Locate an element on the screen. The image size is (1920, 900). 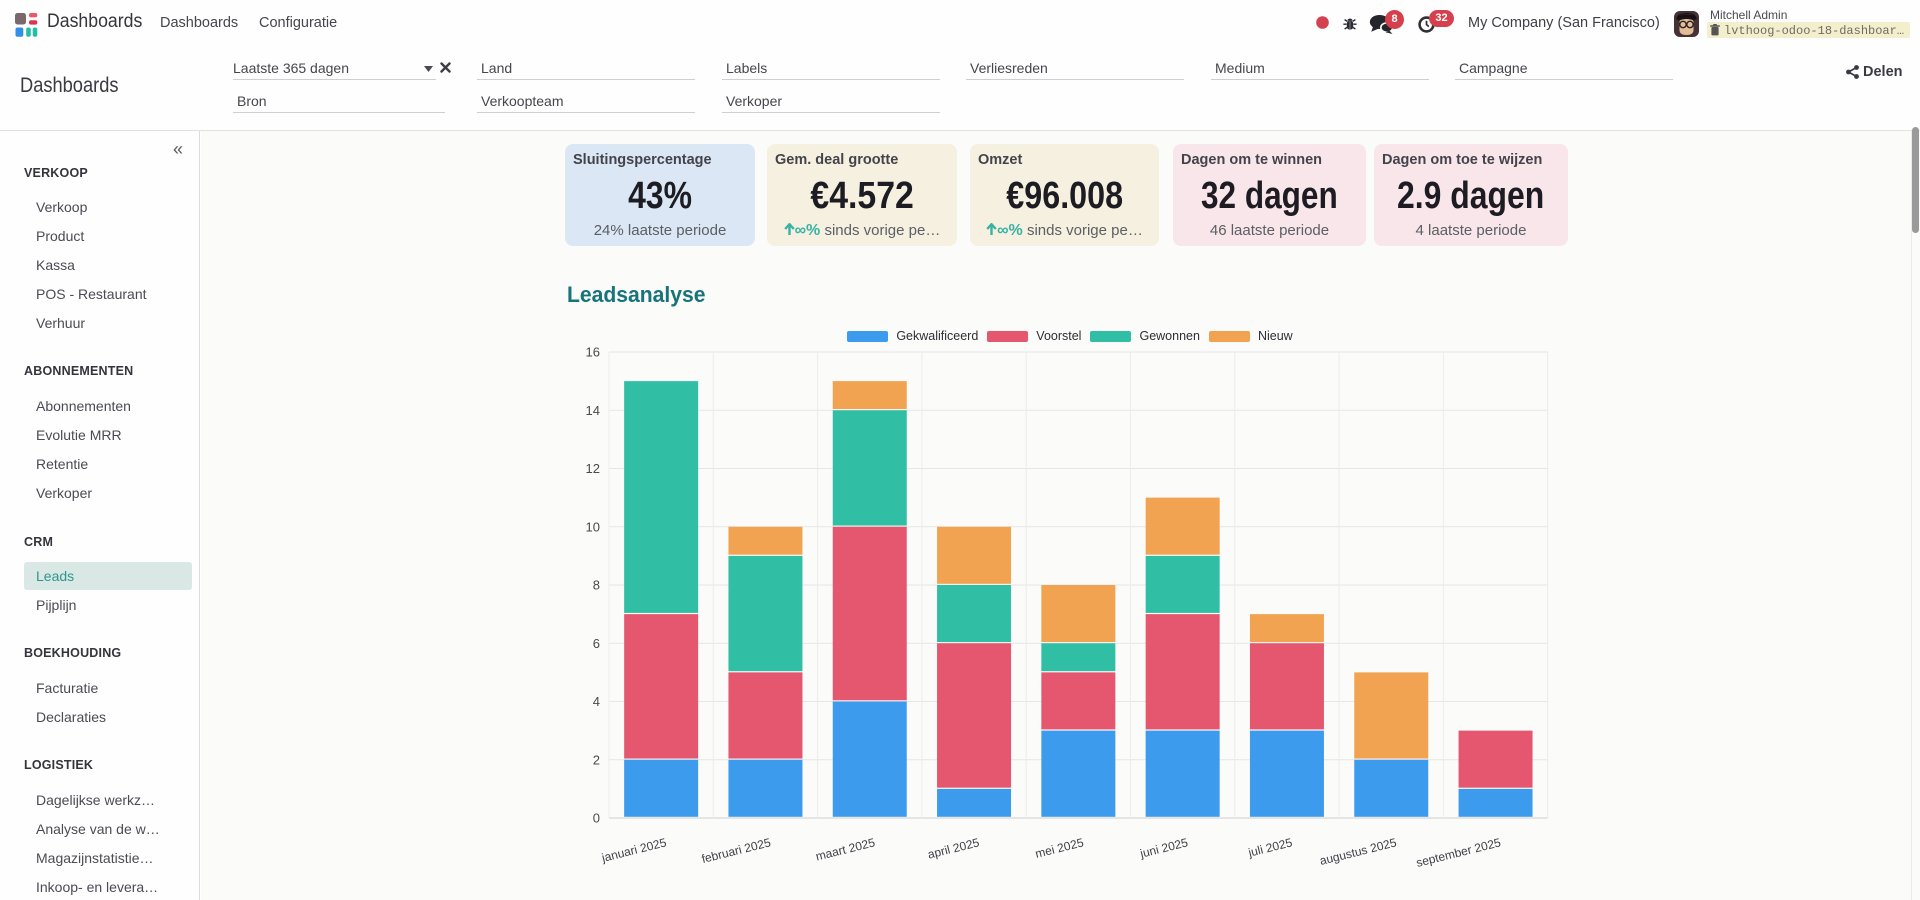
svg-text: augustus 2025 is located at coordinates (1358, 851).